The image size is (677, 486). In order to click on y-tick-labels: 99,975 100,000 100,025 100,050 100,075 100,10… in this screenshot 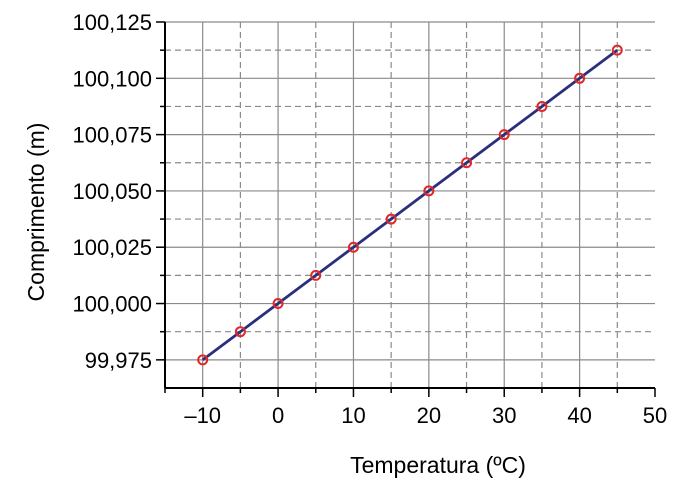, I will do `click(112, 191)`.